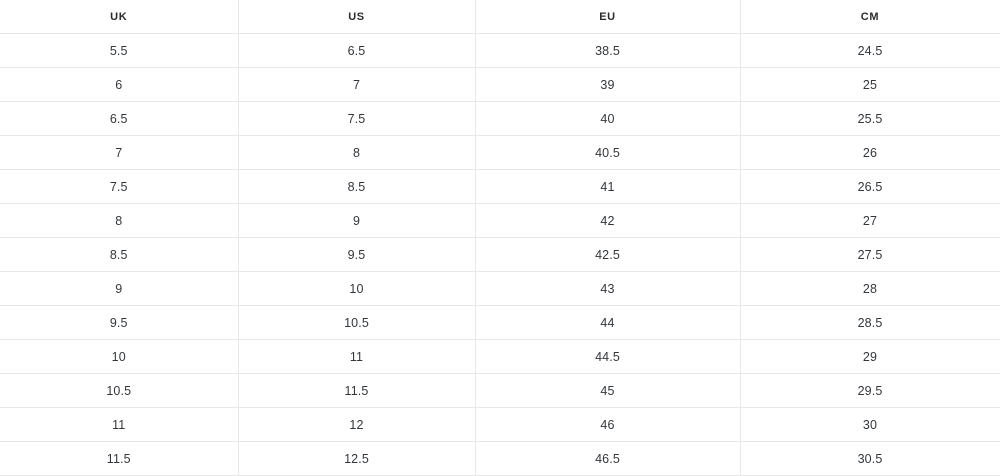 This screenshot has width=1000, height=476. I want to click on cell-eu: 41, so click(608, 186).